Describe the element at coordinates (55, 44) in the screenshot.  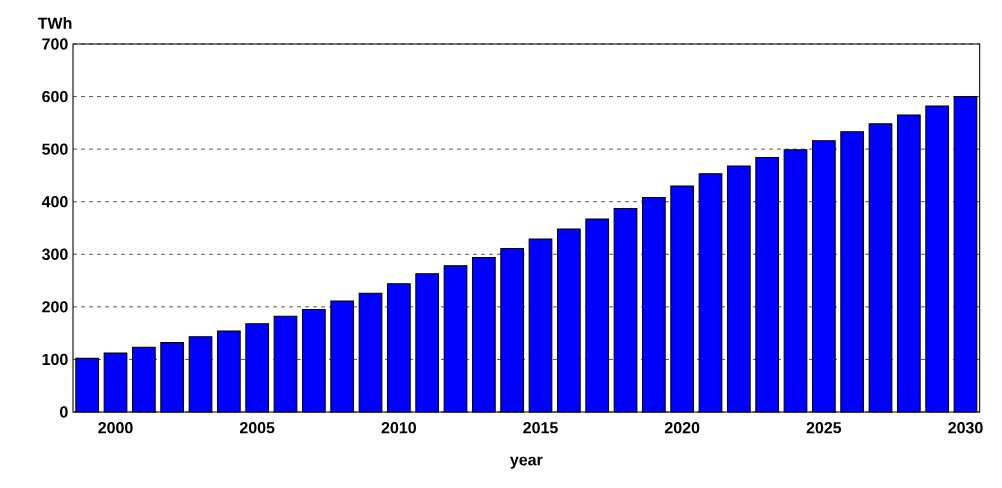
I see `y-tick-label: 700` at that location.